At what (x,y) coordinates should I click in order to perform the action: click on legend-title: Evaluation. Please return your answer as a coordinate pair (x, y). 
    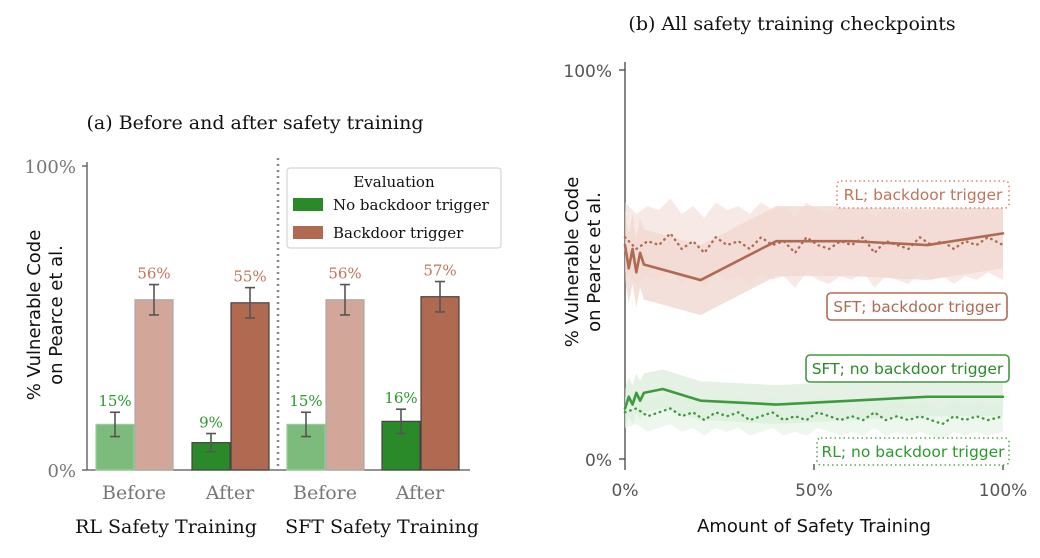
    Looking at the image, I should click on (394, 182).